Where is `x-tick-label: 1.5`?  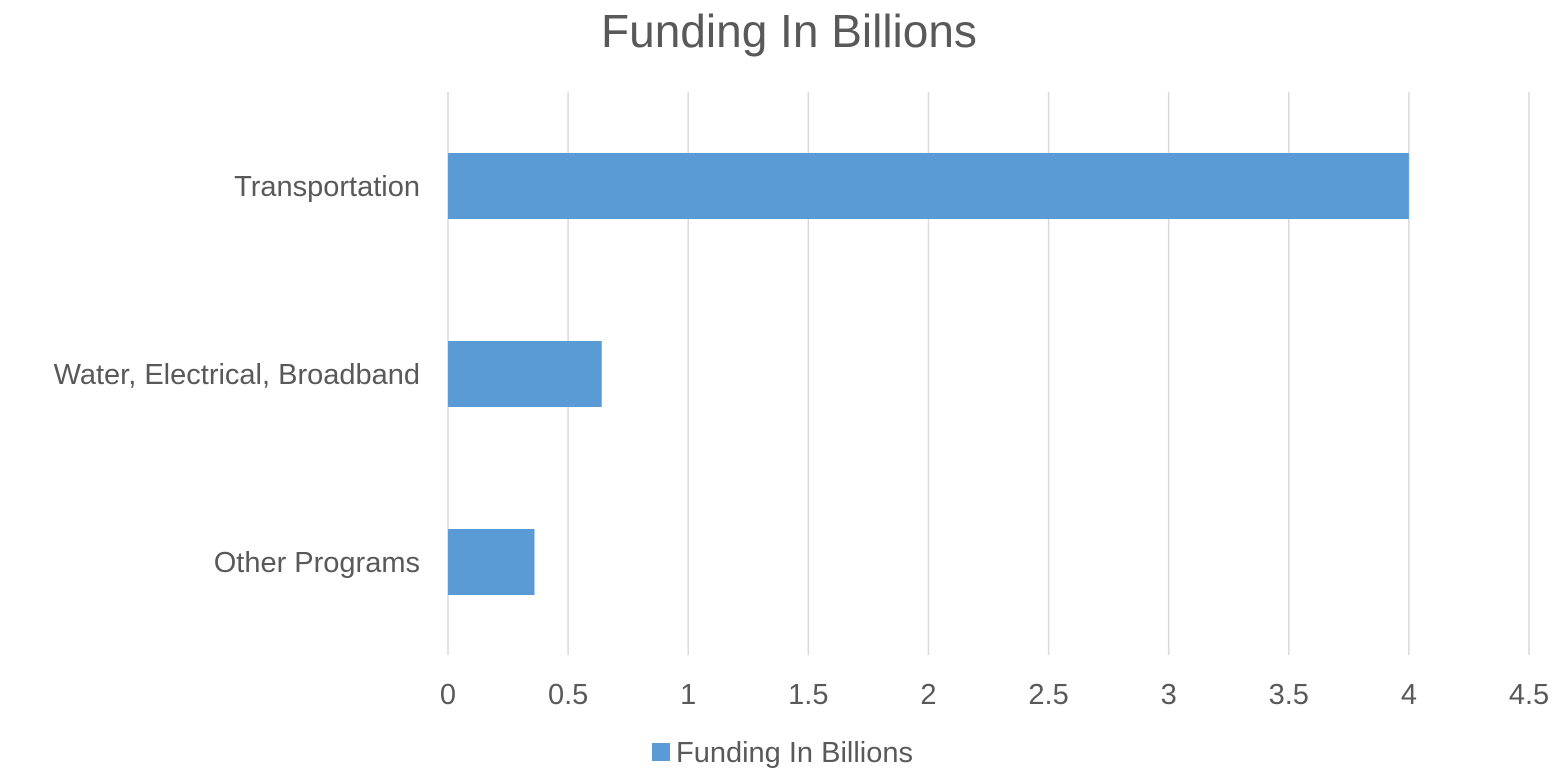
x-tick-label: 1.5 is located at coordinates (808, 695).